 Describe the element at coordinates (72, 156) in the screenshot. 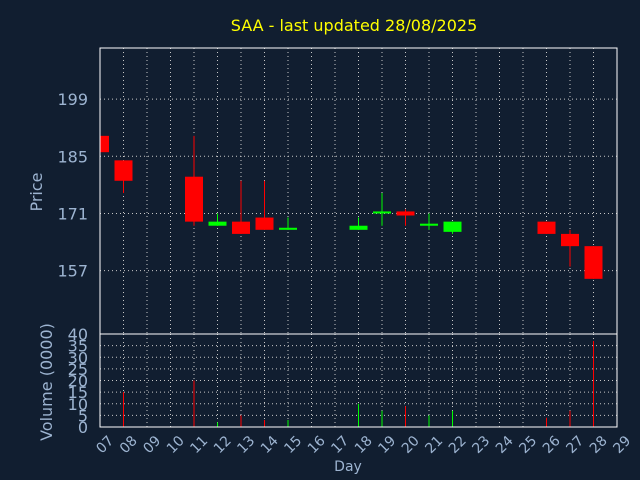

I see `price-y-tick-label: 185` at that location.